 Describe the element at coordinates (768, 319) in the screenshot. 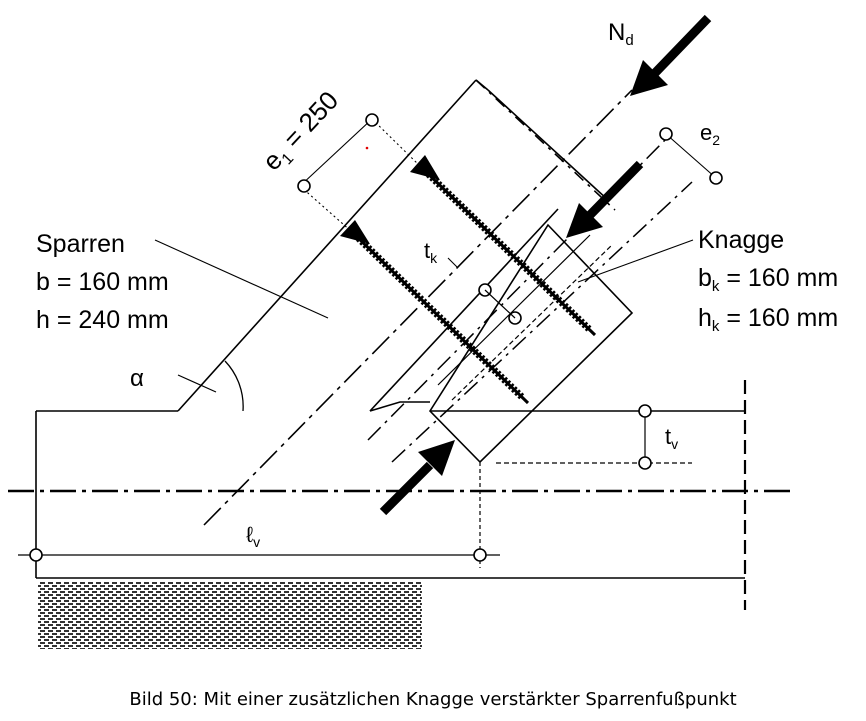

I see `knagge-h: hk = 160 mm` at that location.